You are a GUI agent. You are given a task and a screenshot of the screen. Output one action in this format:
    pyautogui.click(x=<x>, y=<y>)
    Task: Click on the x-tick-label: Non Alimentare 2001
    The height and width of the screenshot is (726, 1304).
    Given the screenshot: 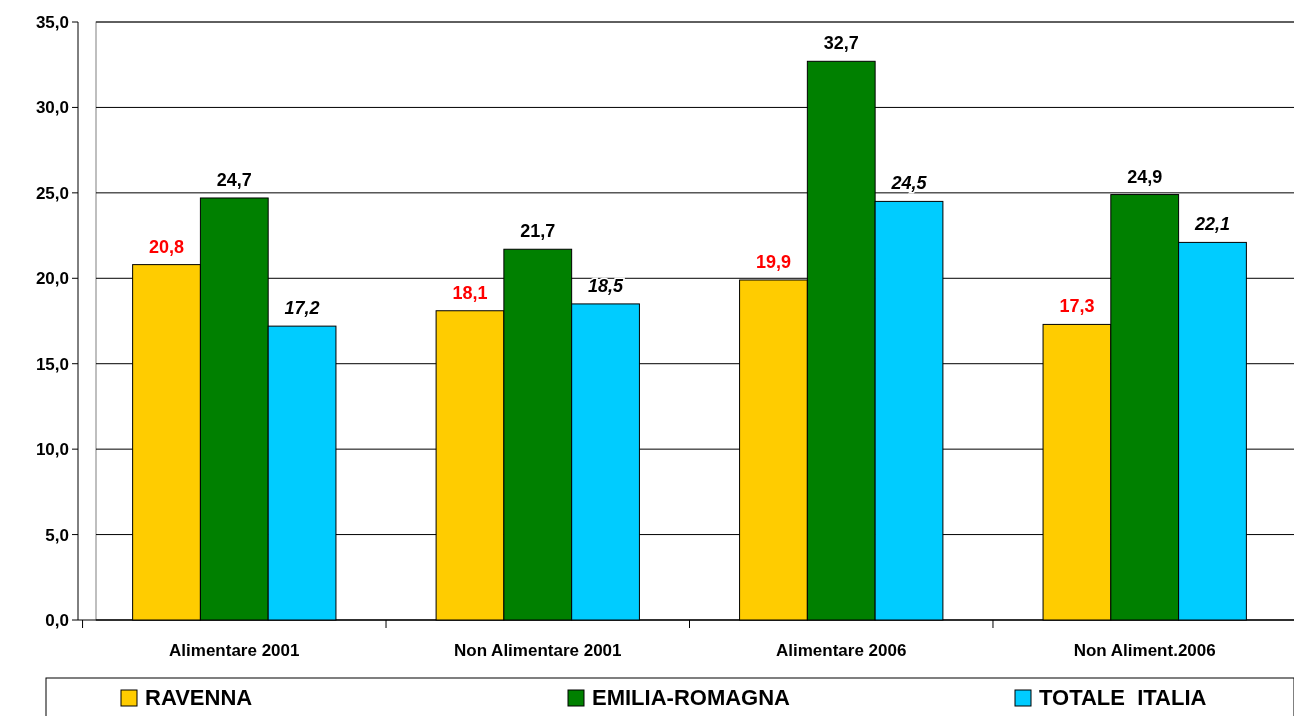 What is the action you would take?
    pyautogui.click(x=537, y=650)
    